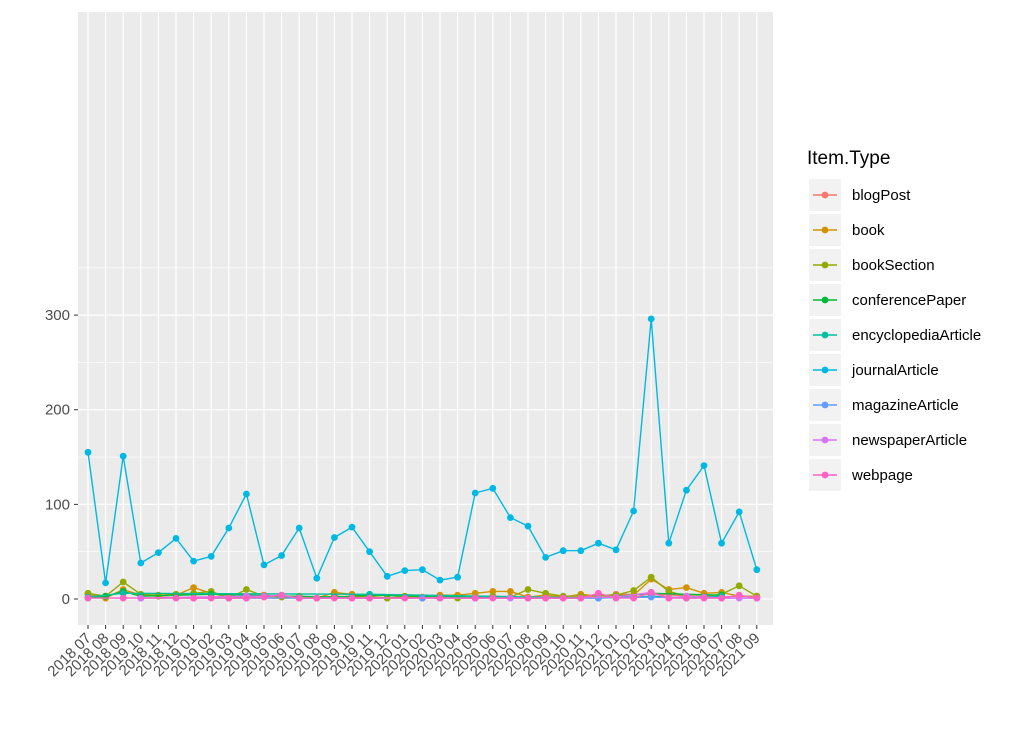  I want to click on series-webpage, so click(422, 595).